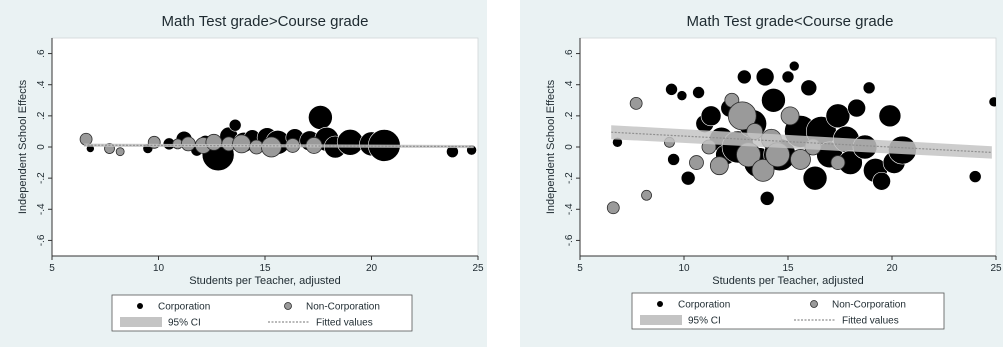  What do you see at coordinates (790, 21) in the screenshot?
I see `chart-title: Math Test grade<Course grade` at bounding box center [790, 21].